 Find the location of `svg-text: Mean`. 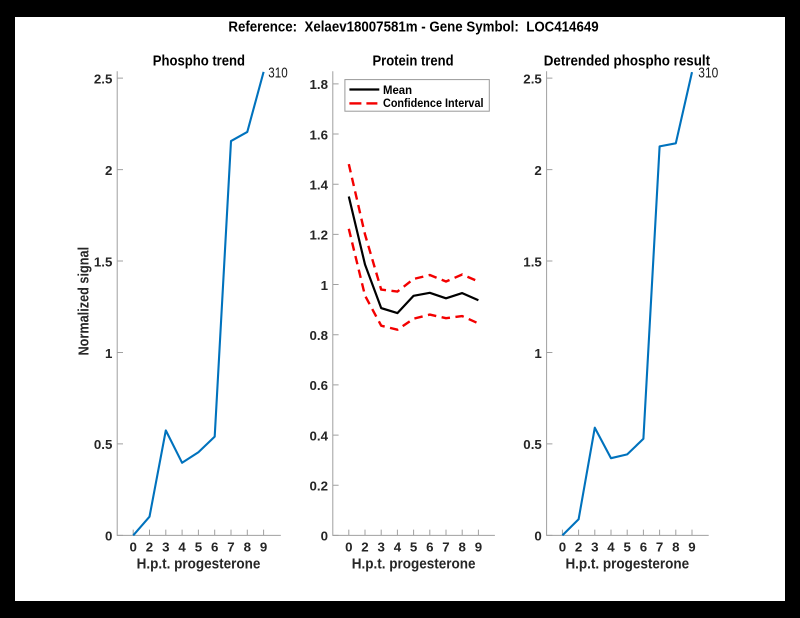

svg-text: Mean is located at coordinates (397, 90).